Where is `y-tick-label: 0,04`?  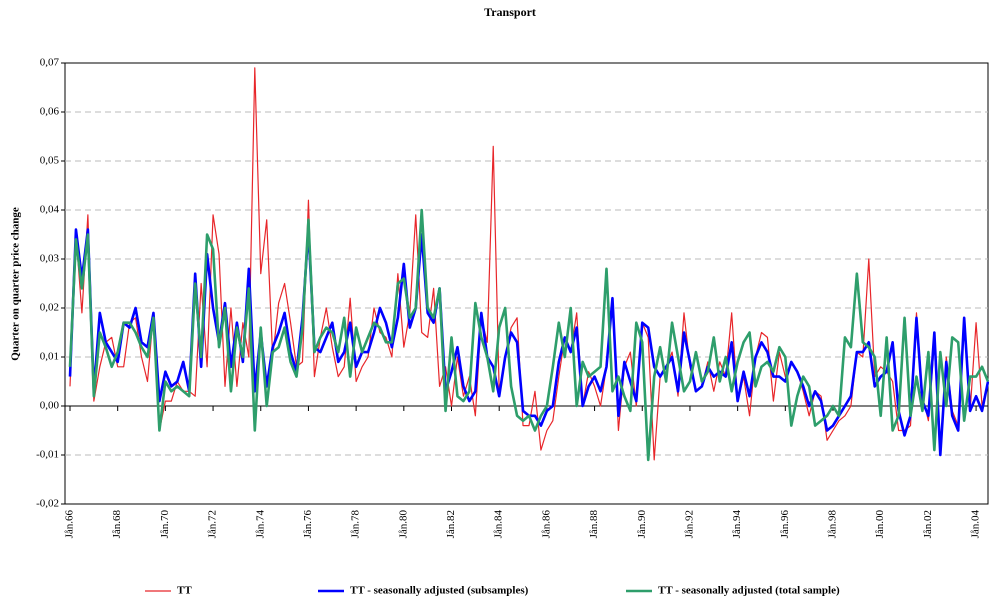 y-tick-label: 0,04 is located at coordinates (50, 210).